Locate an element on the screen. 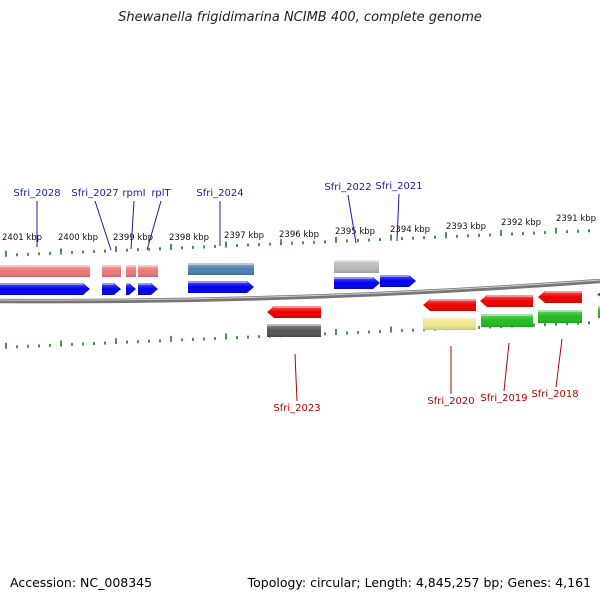  gene-bar-sfri-2023 is located at coordinates (294, 330).